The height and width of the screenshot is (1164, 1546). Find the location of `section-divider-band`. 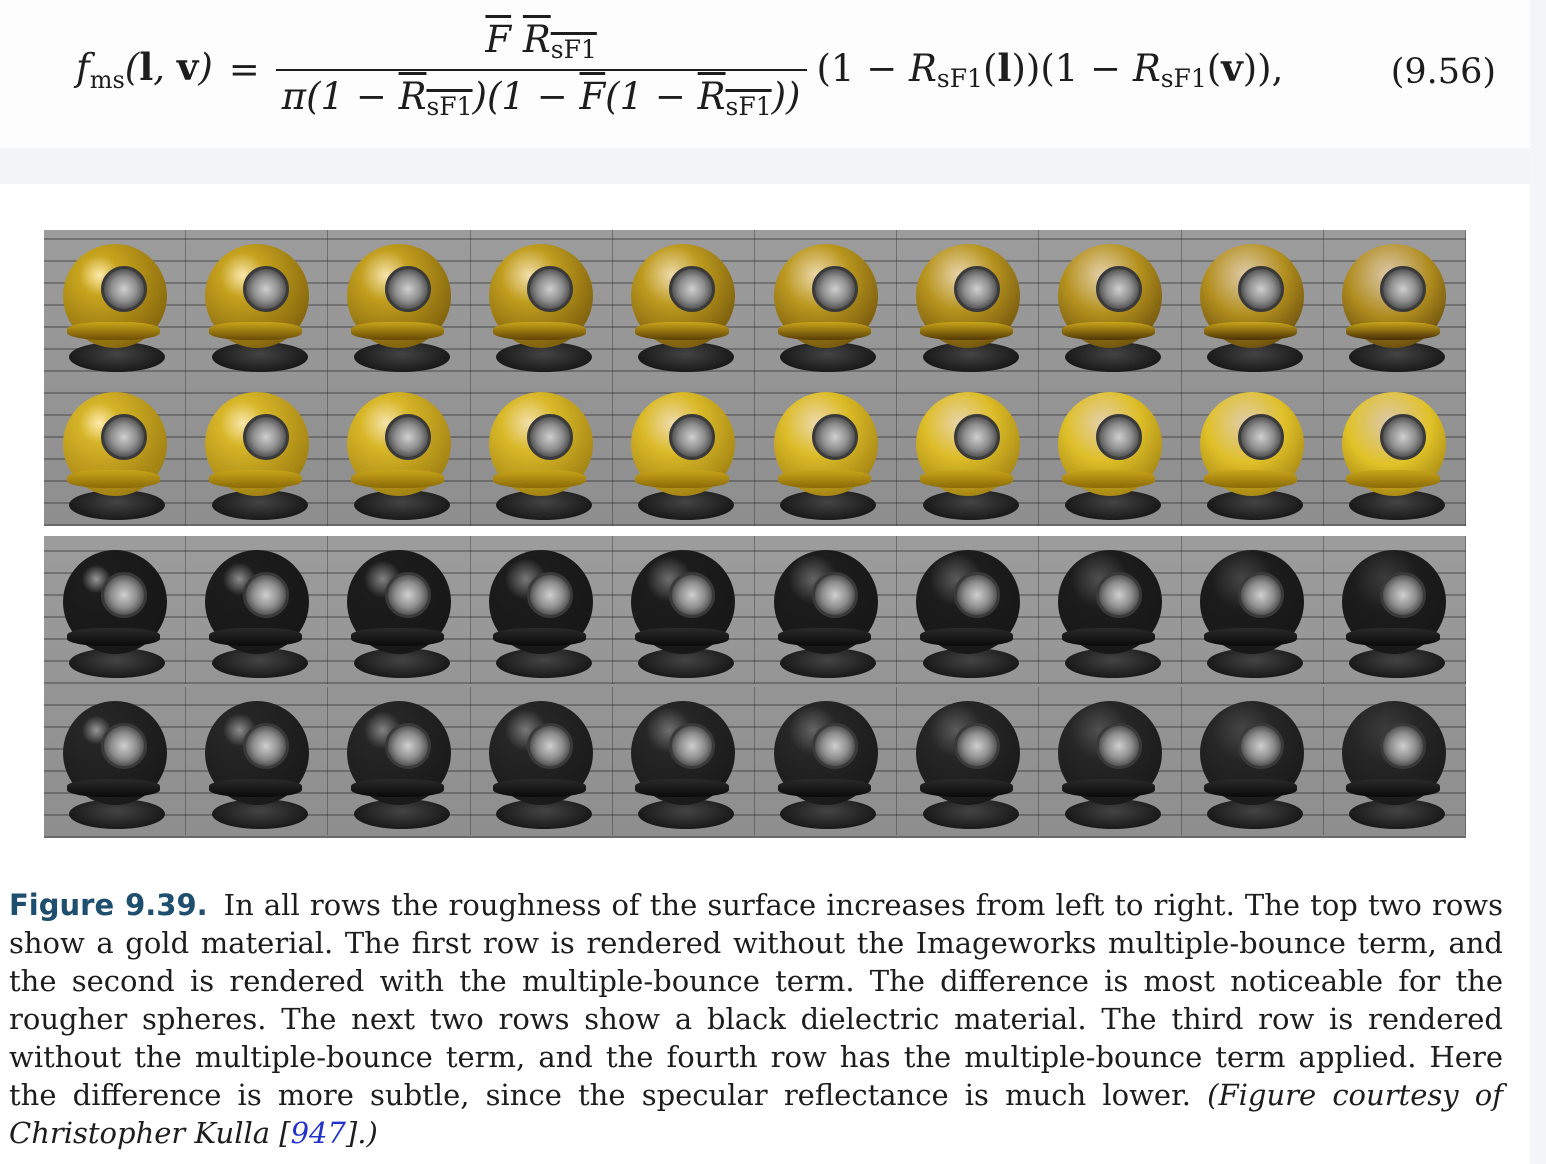

section-divider-band is located at coordinates (765, 166).